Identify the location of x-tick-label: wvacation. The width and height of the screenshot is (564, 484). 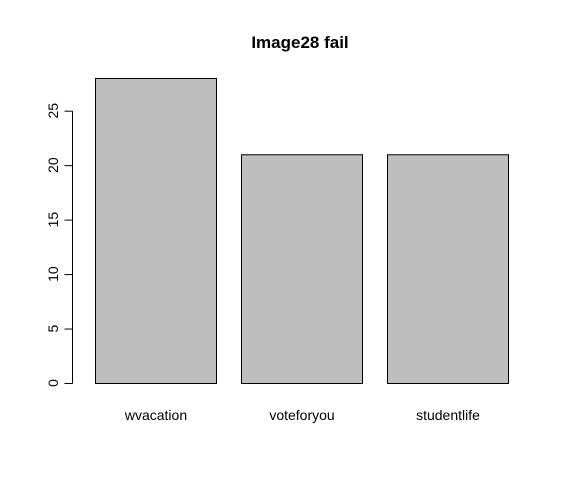
(155, 415).